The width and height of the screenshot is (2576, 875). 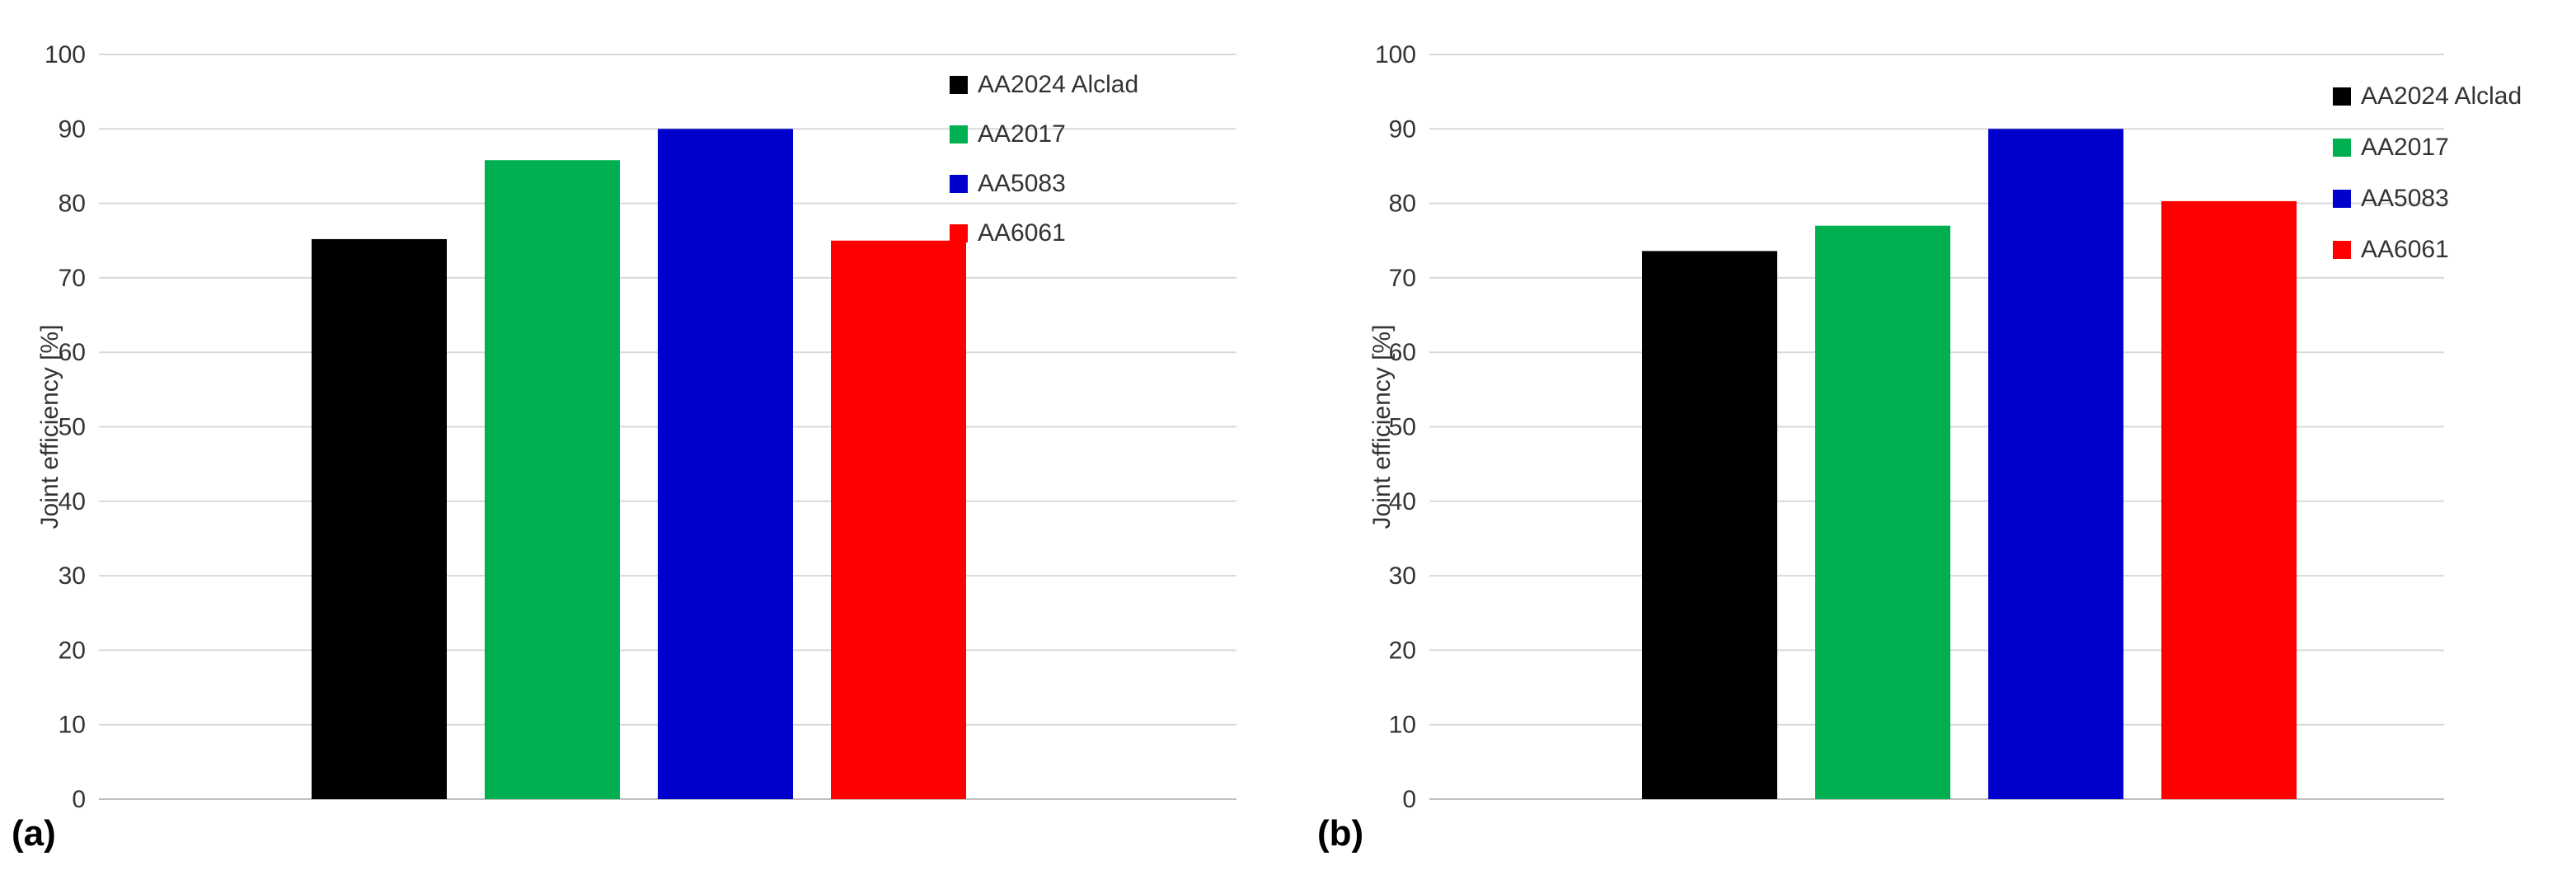 What do you see at coordinates (1340, 833) in the screenshot?
I see `panel-label: (b)` at bounding box center [1340, 833].